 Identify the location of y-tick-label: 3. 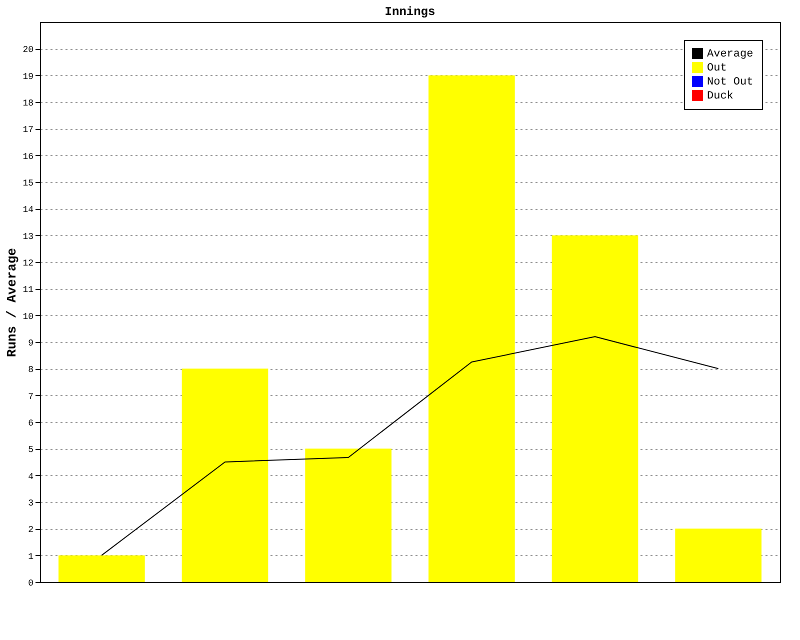
(31, 503).